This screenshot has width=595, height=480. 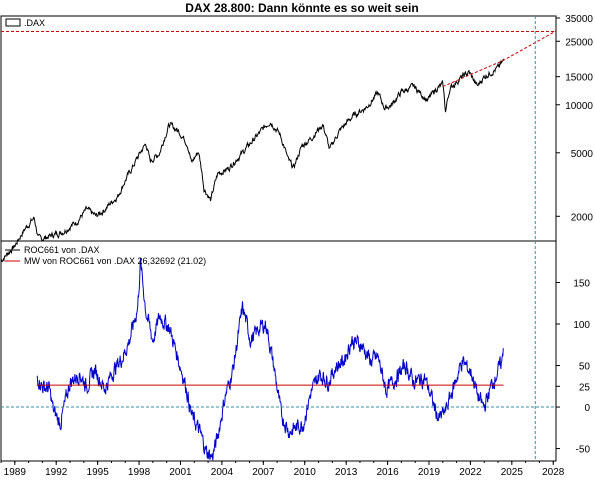 I want to click on roc-y-tick-label: 50, so click(x=585, y=367).